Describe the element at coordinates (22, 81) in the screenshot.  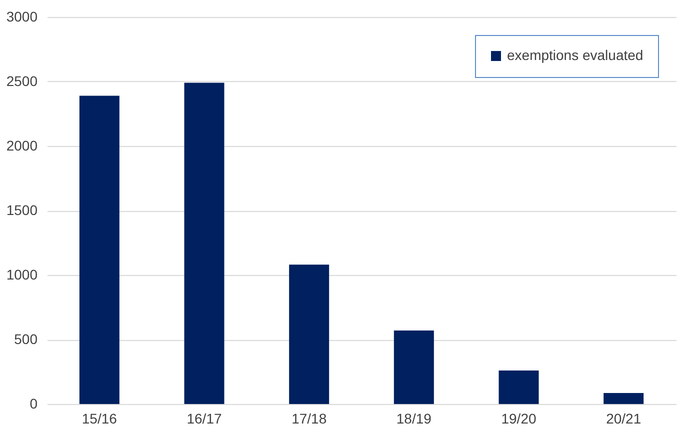
I see `y-tick-label: 2500` at that location.